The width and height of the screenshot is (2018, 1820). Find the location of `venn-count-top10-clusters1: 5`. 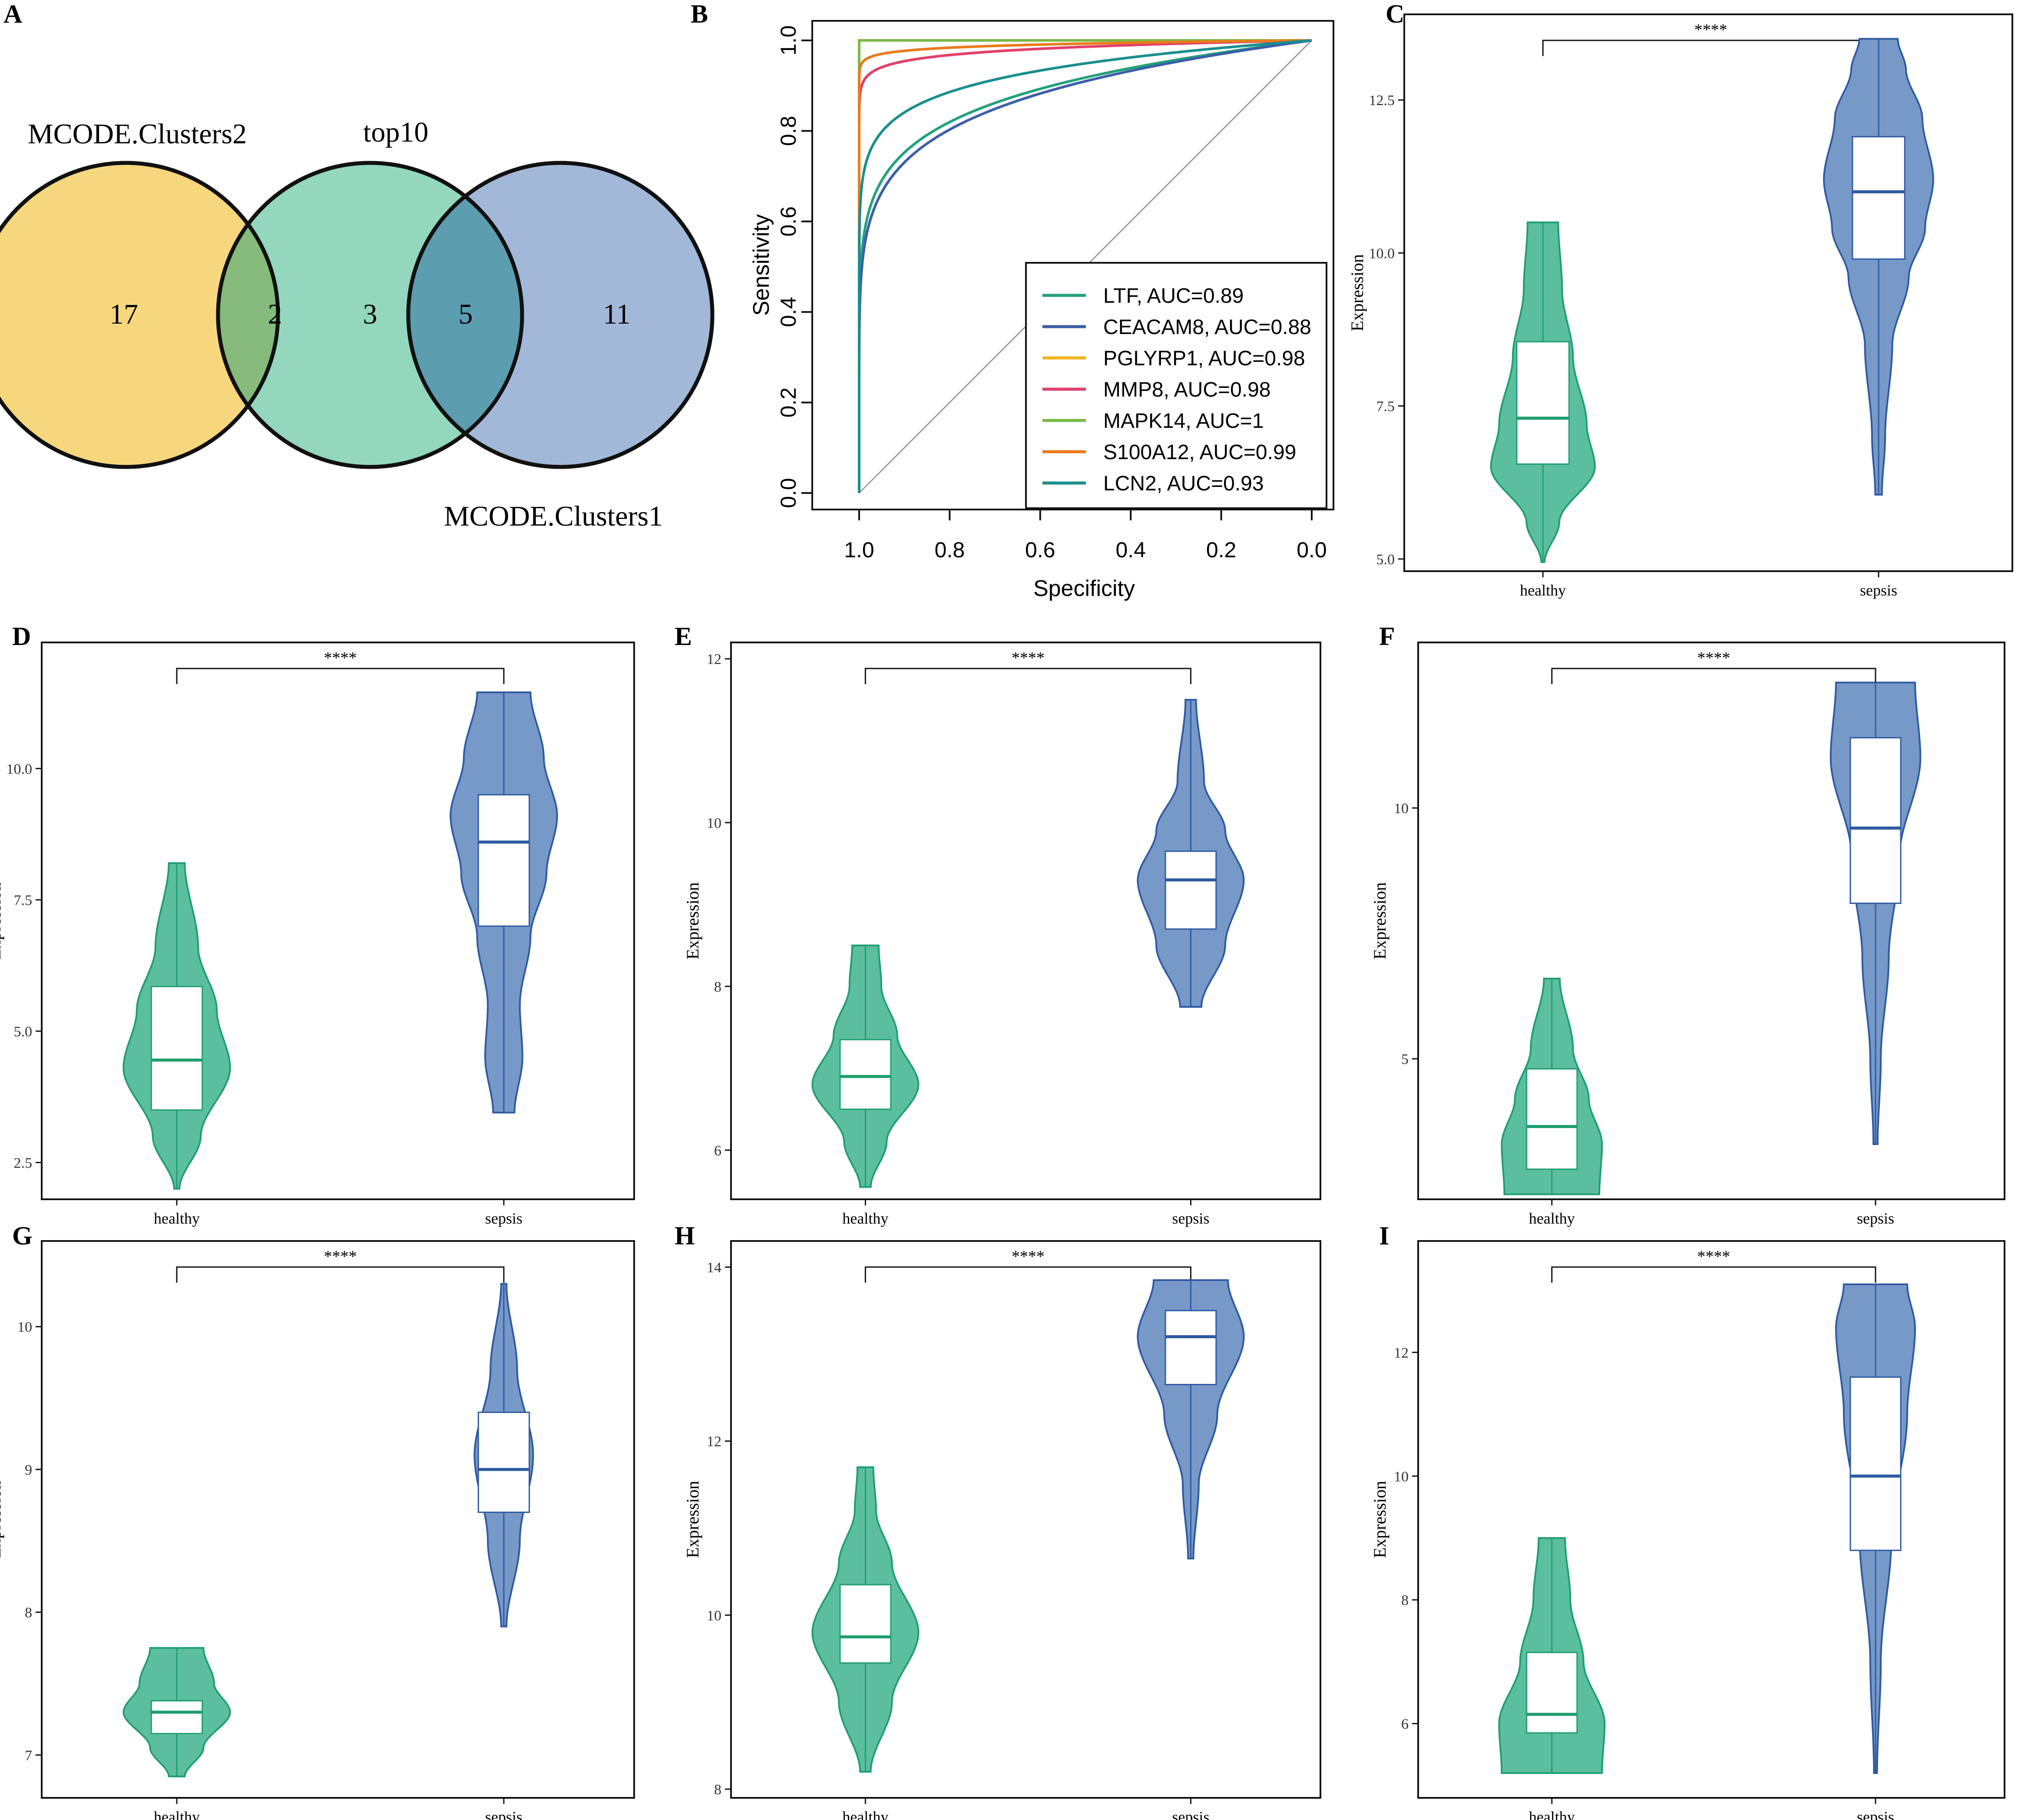

venn-count-top10-clusters1: 5 is located at coordinates (466, 314).